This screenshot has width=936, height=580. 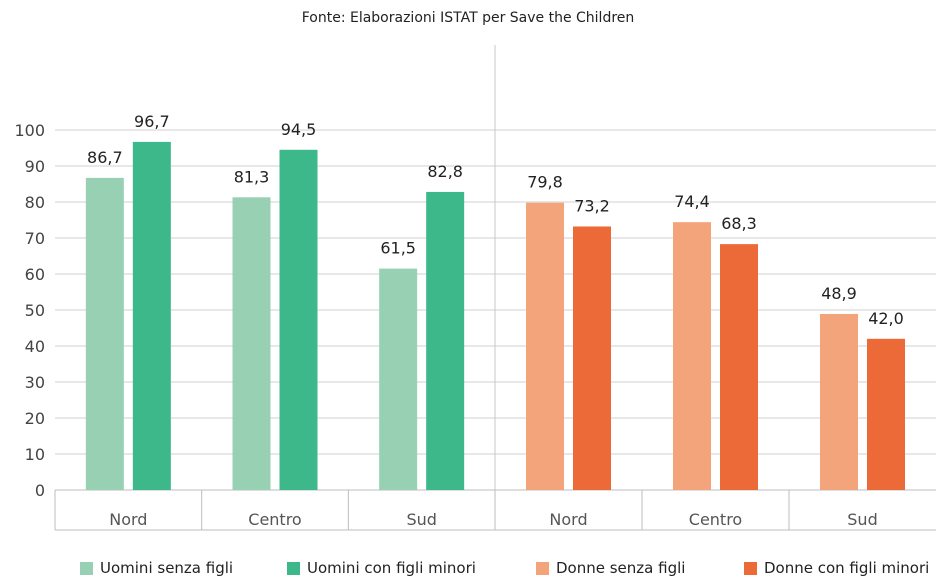 I want to click on y-tick-label: 70, so click(x=35, y=238).